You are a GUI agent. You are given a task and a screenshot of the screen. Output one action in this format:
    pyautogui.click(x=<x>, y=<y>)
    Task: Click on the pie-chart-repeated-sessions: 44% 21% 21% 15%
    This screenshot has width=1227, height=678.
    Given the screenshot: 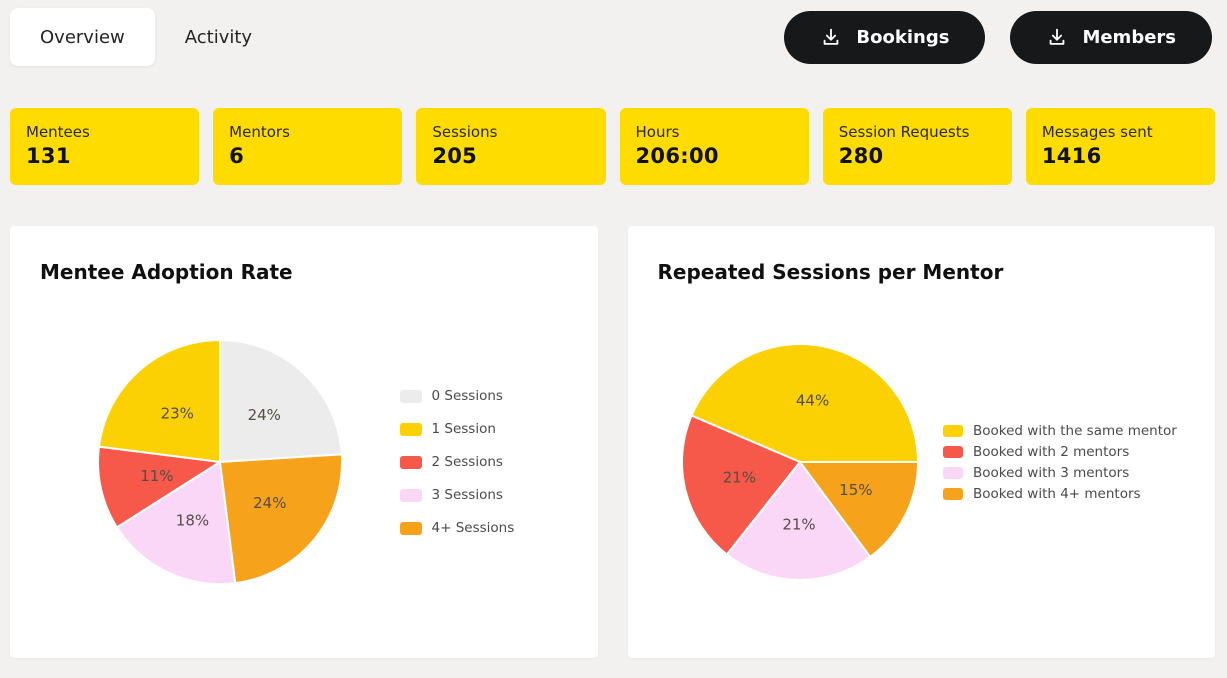 What is the action you would take?
    pyautogui.click(x=801, y=462)
    